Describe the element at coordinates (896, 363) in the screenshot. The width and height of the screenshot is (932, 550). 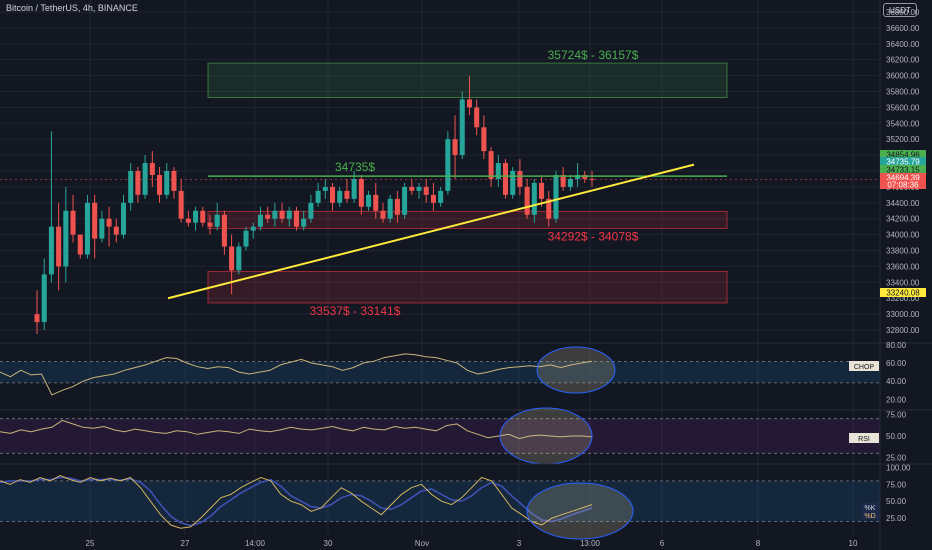
I see `pane-tick-label: 60.00` at that location.